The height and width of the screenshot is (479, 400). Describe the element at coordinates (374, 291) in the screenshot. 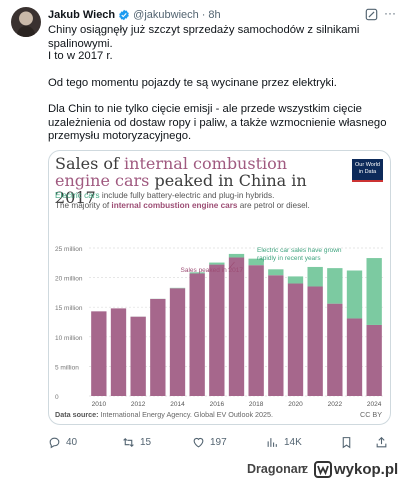

I see `bar-electric-2024` at that location.